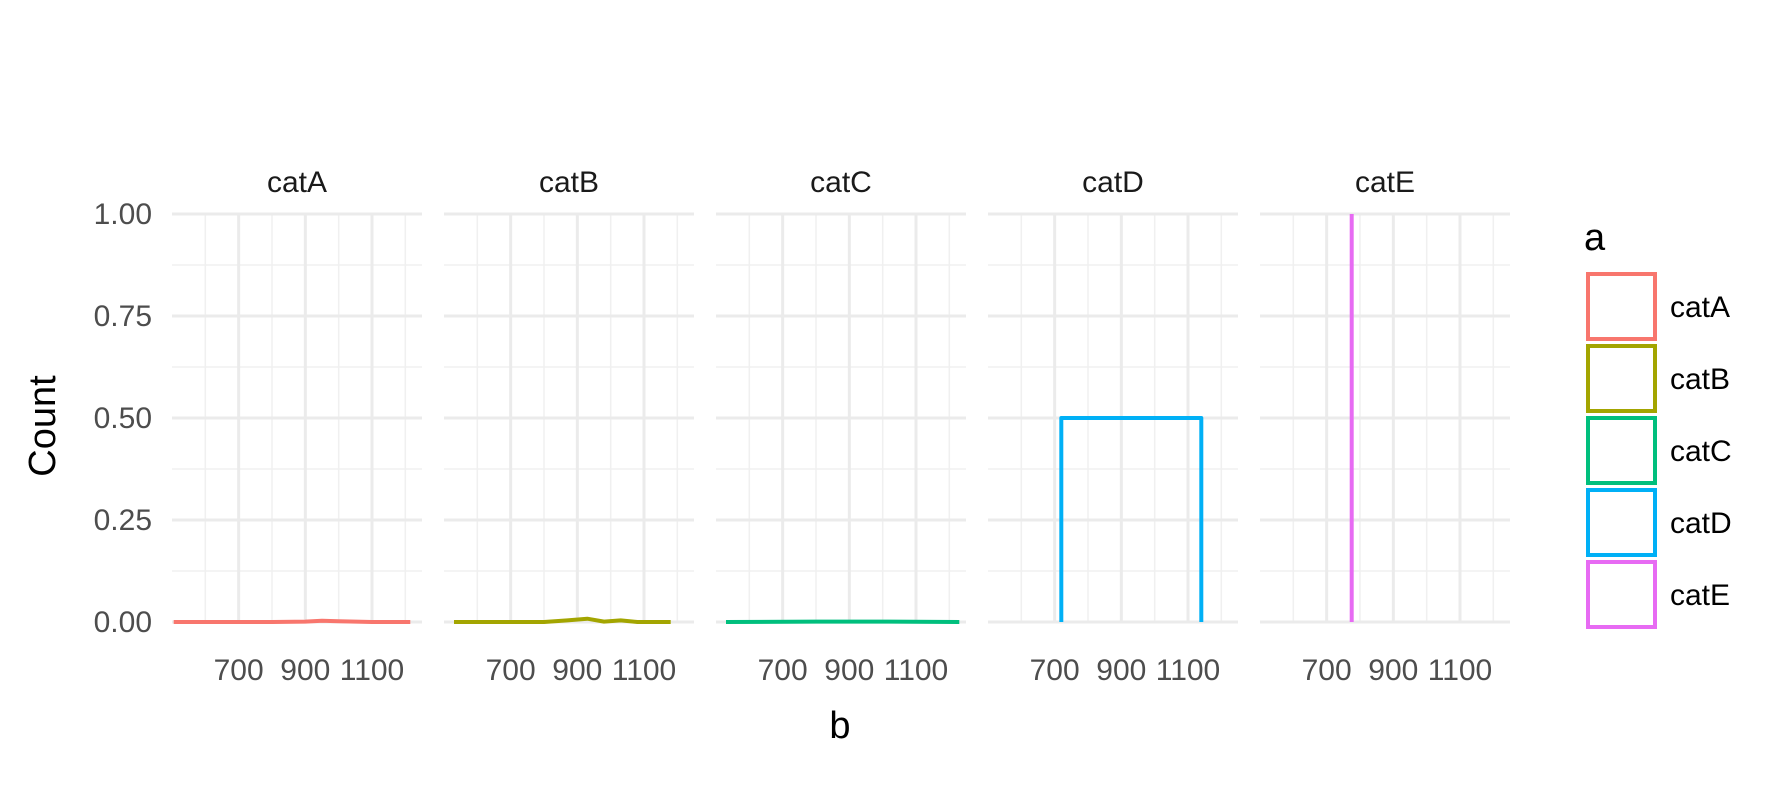 Image resolution: width=1778 pixels, height=809 pixels. I want to click on x-axis-title: b, so click(839, 726).